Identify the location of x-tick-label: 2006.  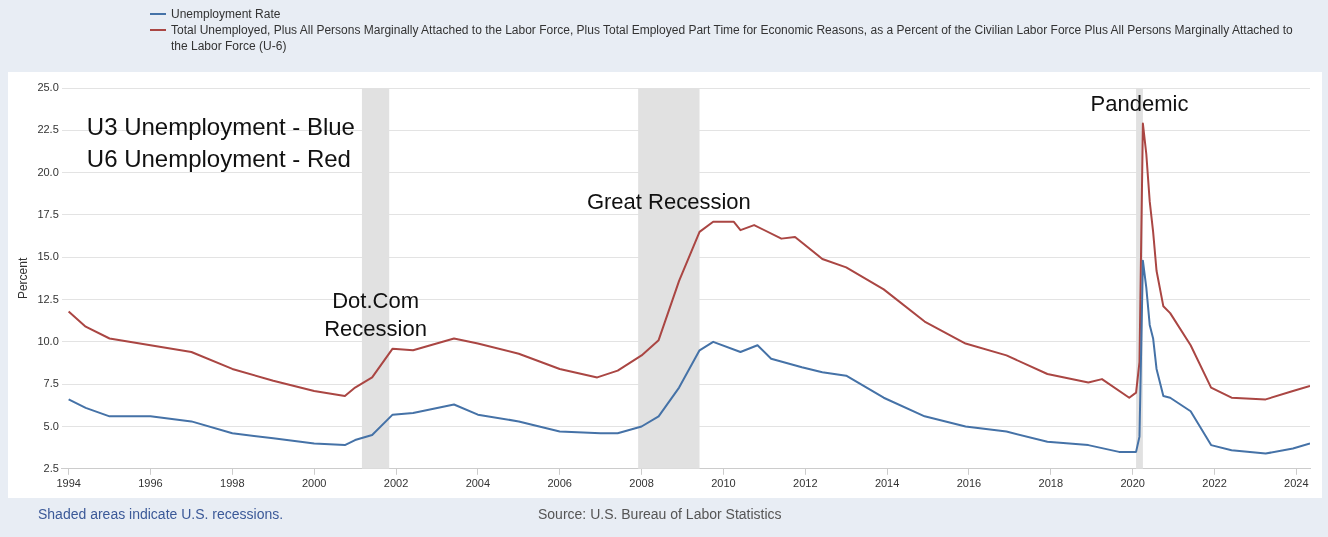
(559, 483).